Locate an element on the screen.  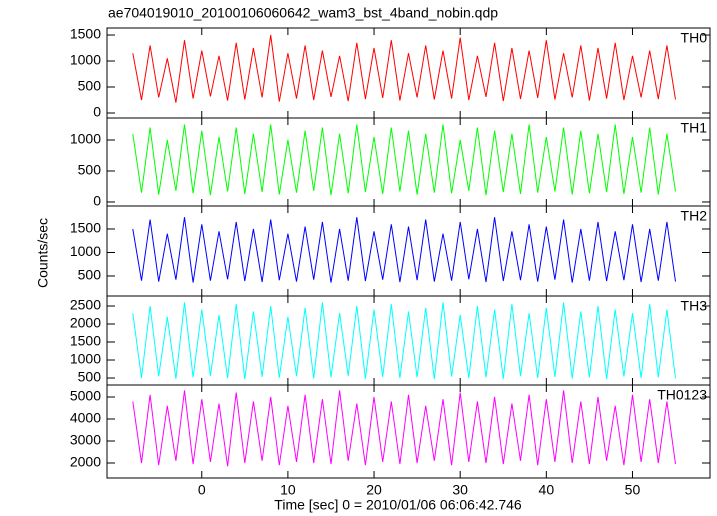
panel-label: TH0 is located at coordinates (694, 38).